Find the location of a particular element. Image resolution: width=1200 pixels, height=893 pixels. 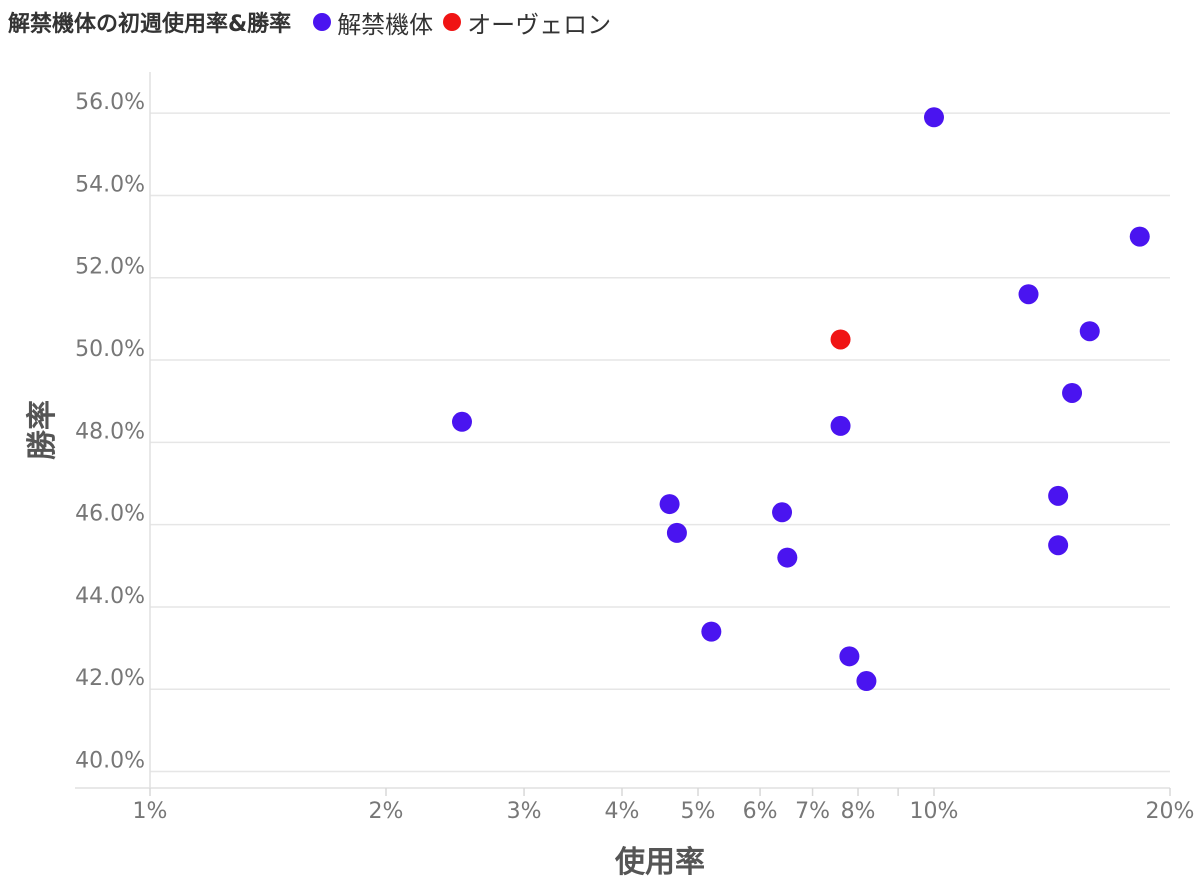

data-point-overon is located at coordinates (840, 339).